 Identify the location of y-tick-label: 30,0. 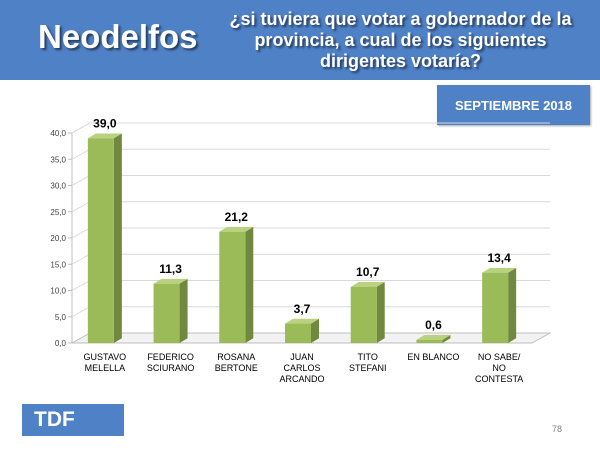
(58, 186).